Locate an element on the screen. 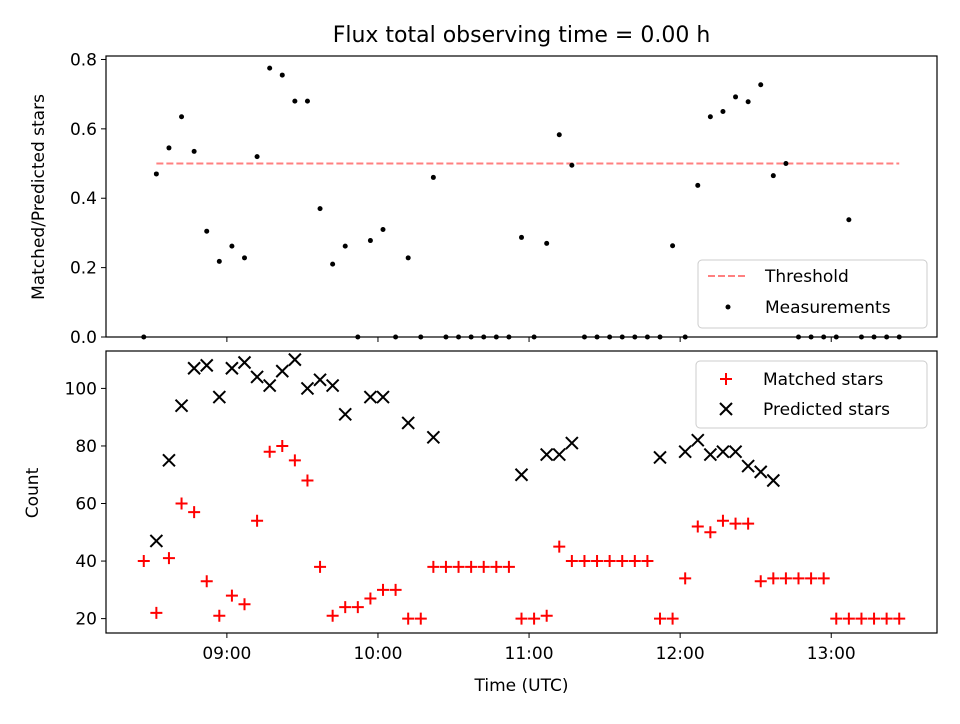  legend-measurements-label: Measurements is located at coordinates (828, 308).